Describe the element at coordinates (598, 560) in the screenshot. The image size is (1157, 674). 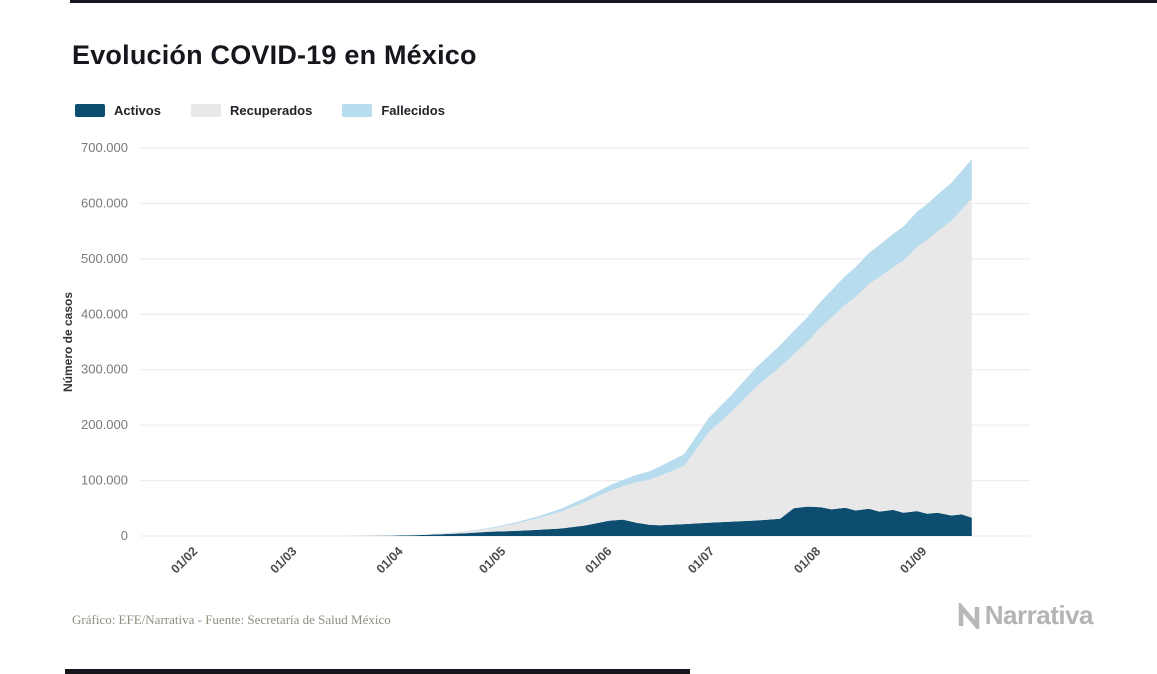
I see `svg-text: 01/06` at that location.